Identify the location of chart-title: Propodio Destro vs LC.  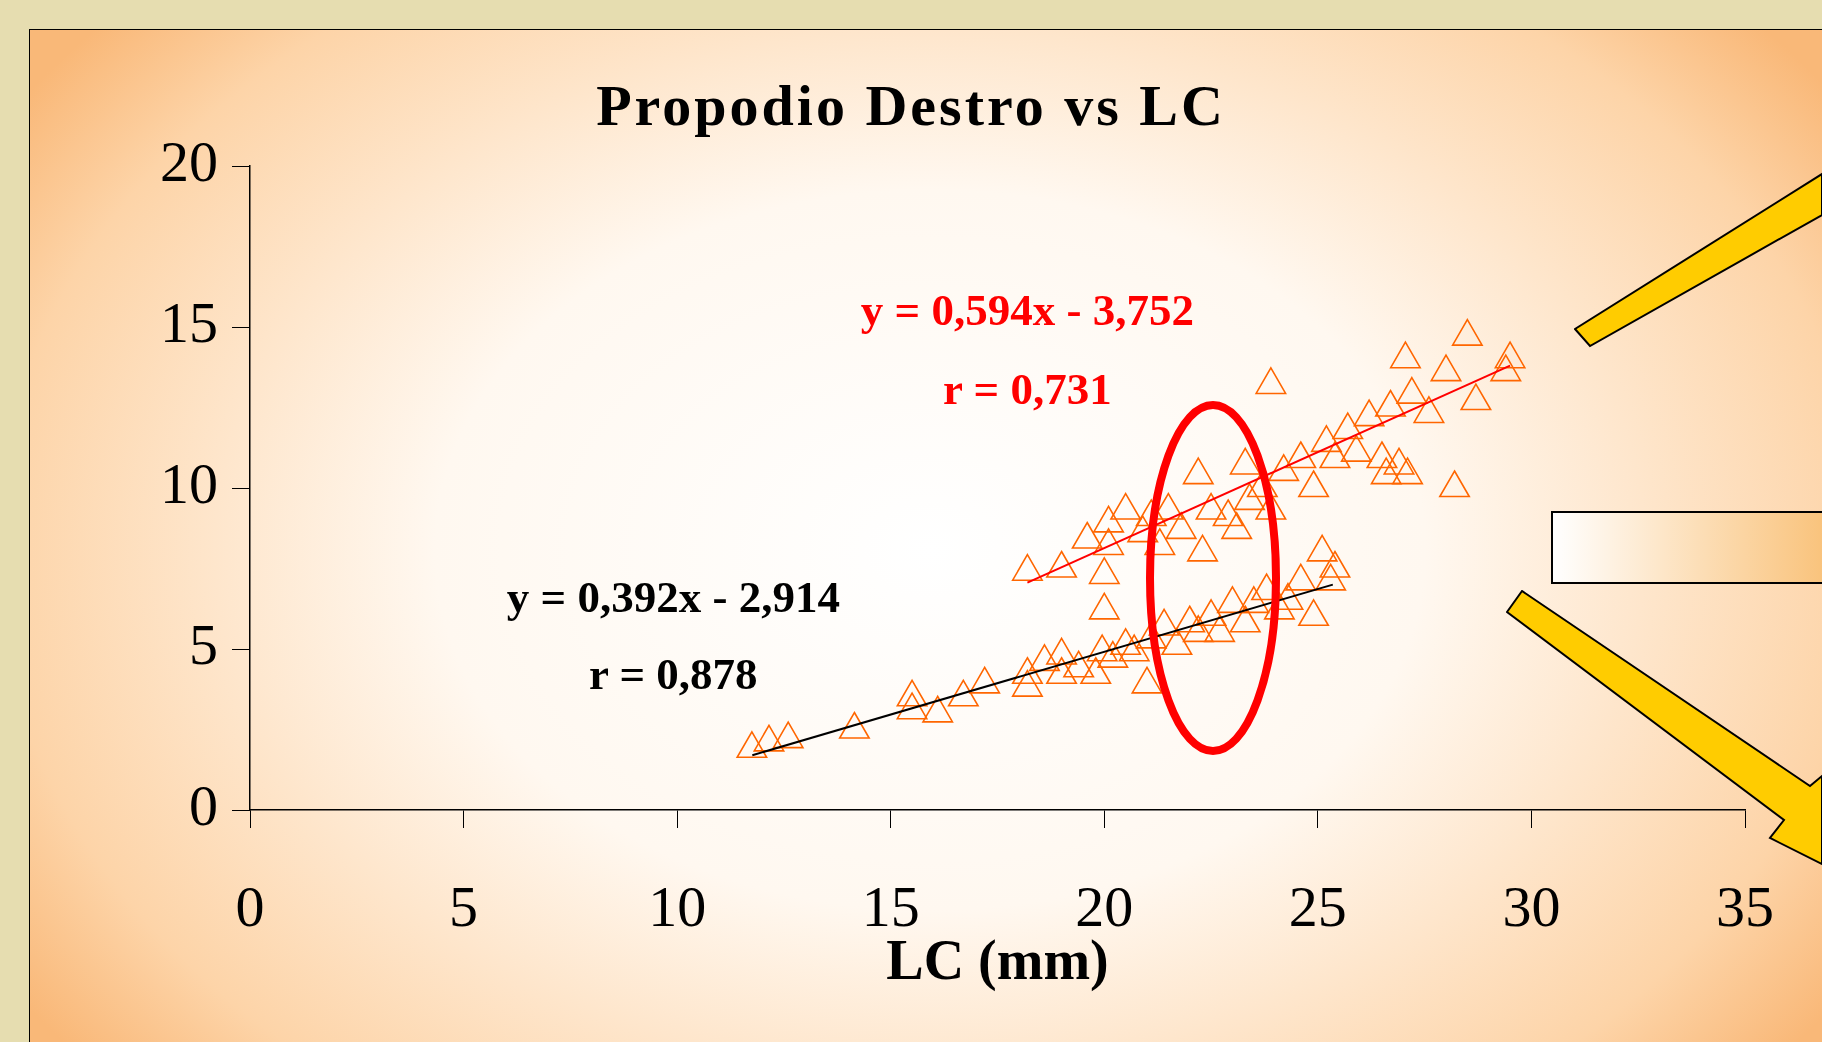
(911, 105).